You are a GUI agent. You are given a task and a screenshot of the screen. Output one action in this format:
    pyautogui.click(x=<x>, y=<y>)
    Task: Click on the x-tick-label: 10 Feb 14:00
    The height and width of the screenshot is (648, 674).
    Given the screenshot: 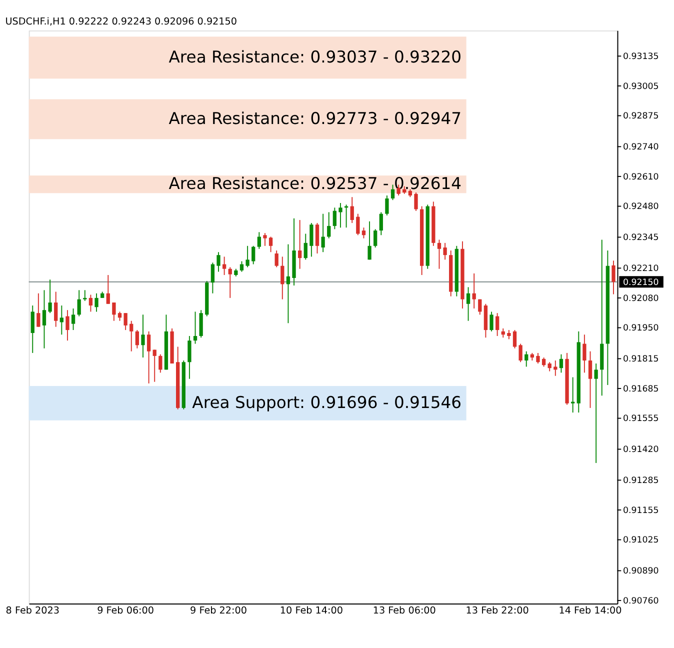 What is the action you would take?
    pyautogui.click(x=311, y=611)
    